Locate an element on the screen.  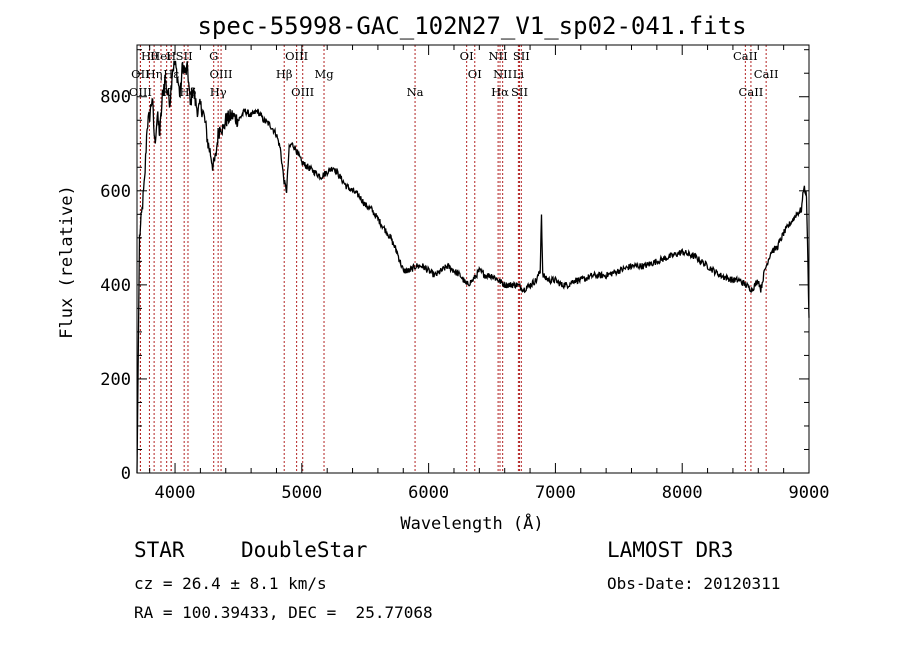
spectral-line-label: G is located at coordinates (213, 56).